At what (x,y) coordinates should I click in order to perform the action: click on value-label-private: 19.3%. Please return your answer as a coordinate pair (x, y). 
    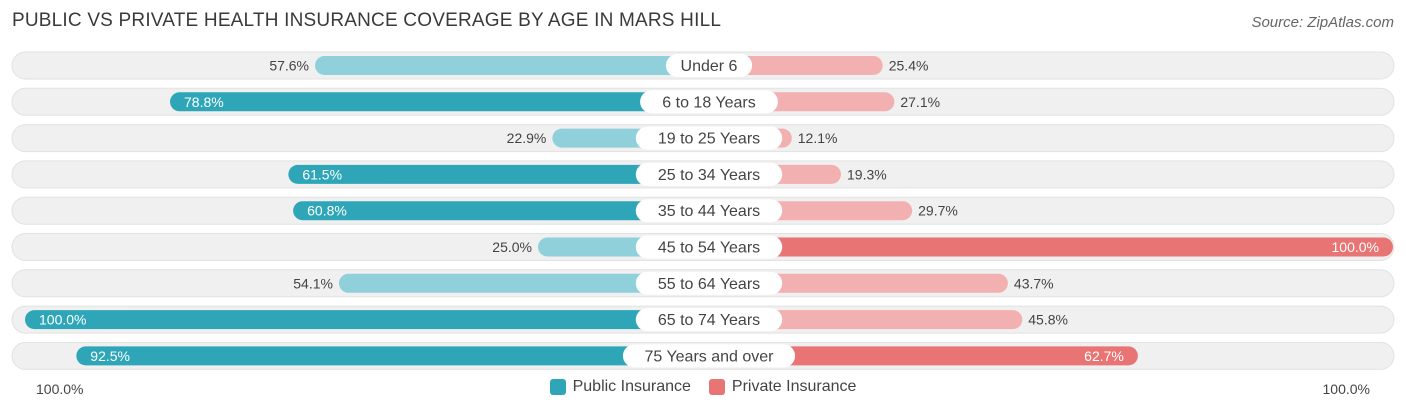
    Looking at the image, I should click on (867, 174).